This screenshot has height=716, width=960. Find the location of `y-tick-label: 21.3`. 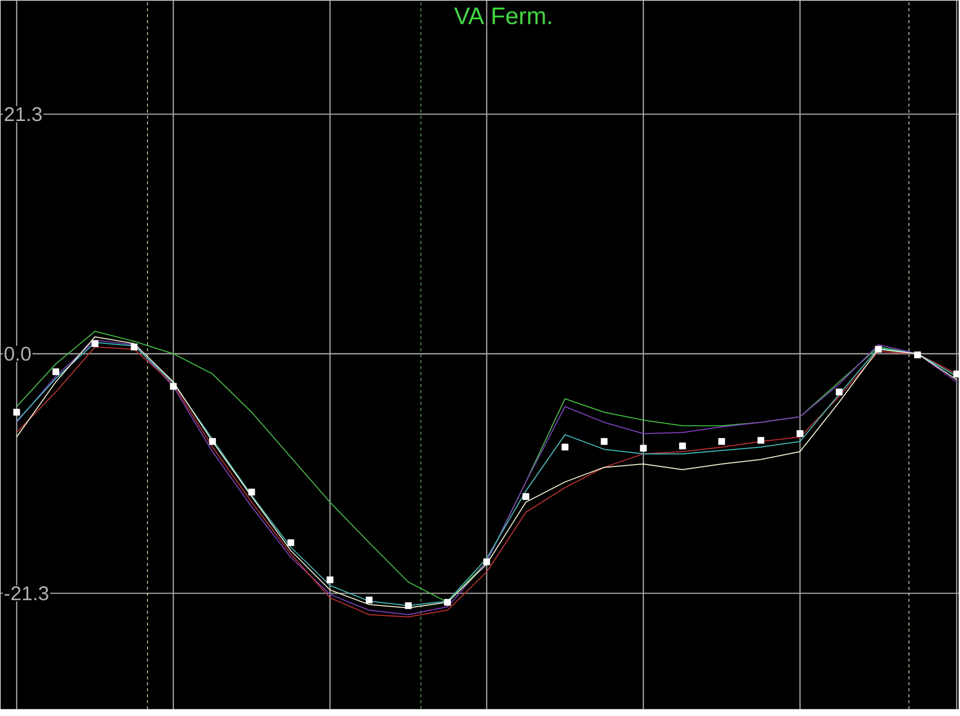

y-tick-label: 21.3 is located at coordinates (23, 114).